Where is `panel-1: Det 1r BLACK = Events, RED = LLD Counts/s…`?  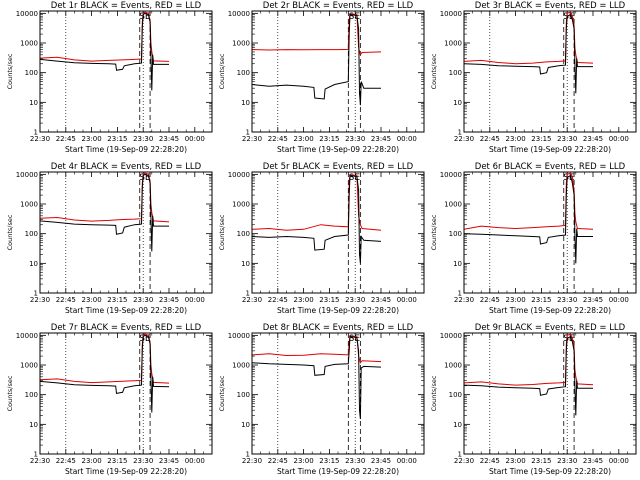 panel-1: Det 1r BLACK = Events, RED = LLD Counts/s… is located at coordinates (109, 77).